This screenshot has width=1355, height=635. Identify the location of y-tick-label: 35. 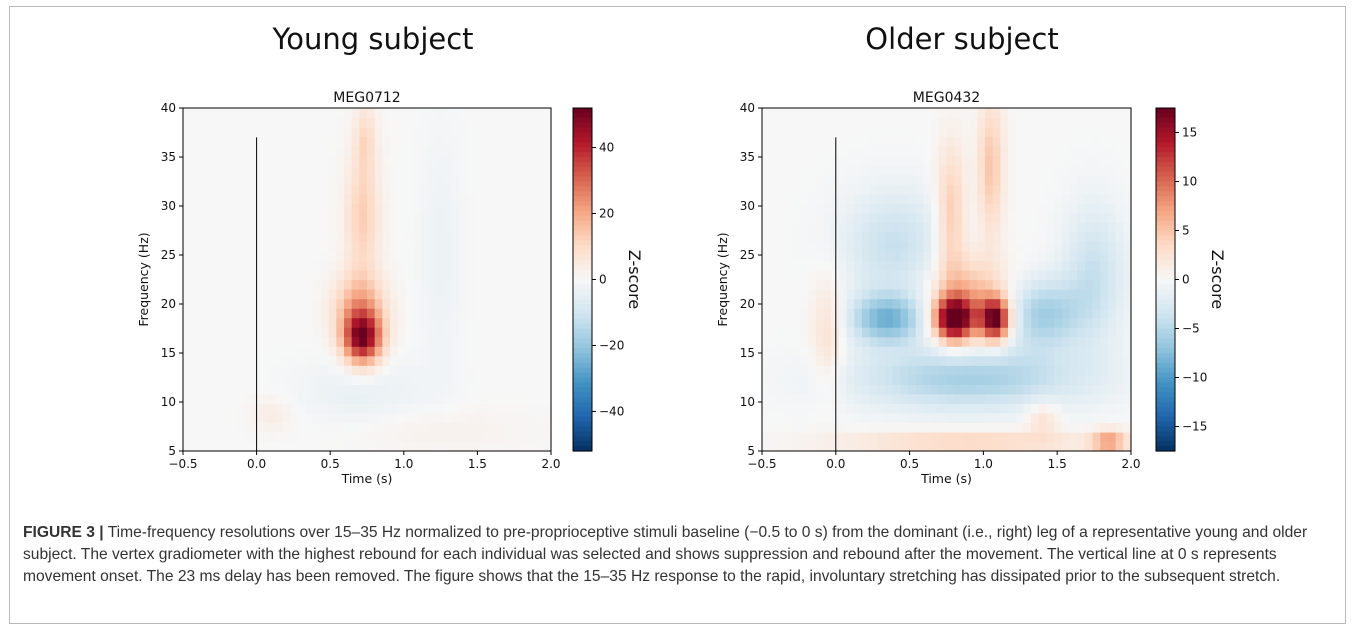
(168, 157).